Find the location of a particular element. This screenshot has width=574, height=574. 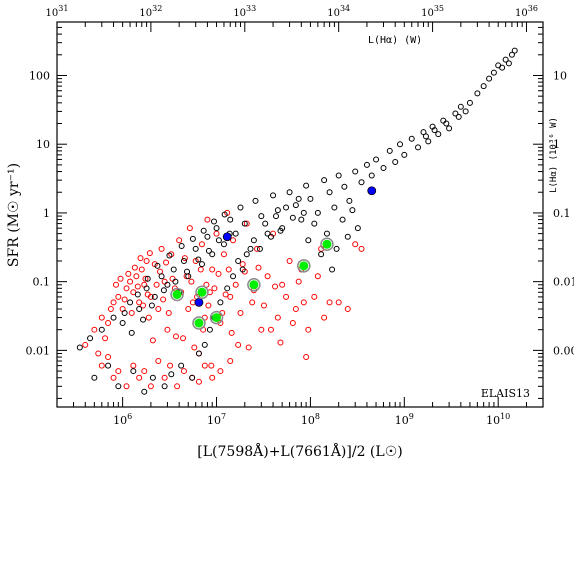

top-tick-label: 1031 is located at coordinates (57, 11).